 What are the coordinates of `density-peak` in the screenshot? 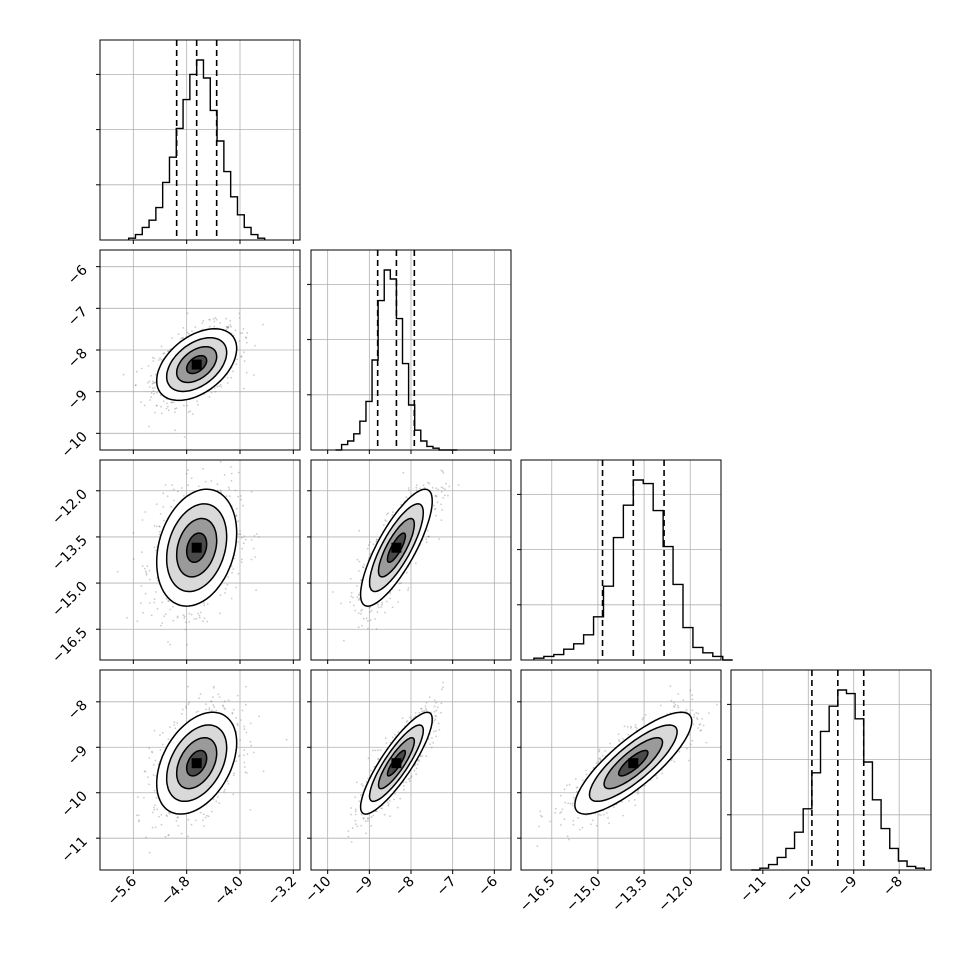 It's located at (396, 763).